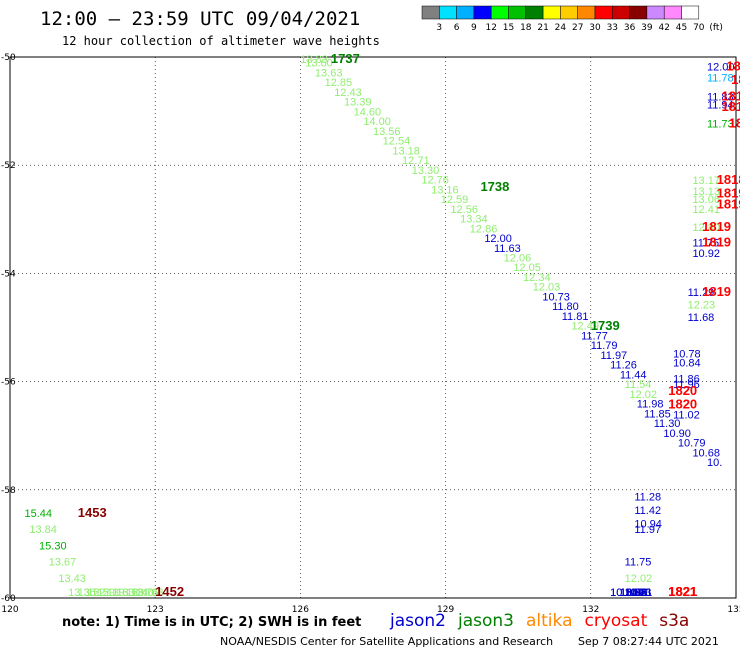 This screenshot has height=650, width=740. I want to click on wave-height-label: 12.40, so click(140, 593).